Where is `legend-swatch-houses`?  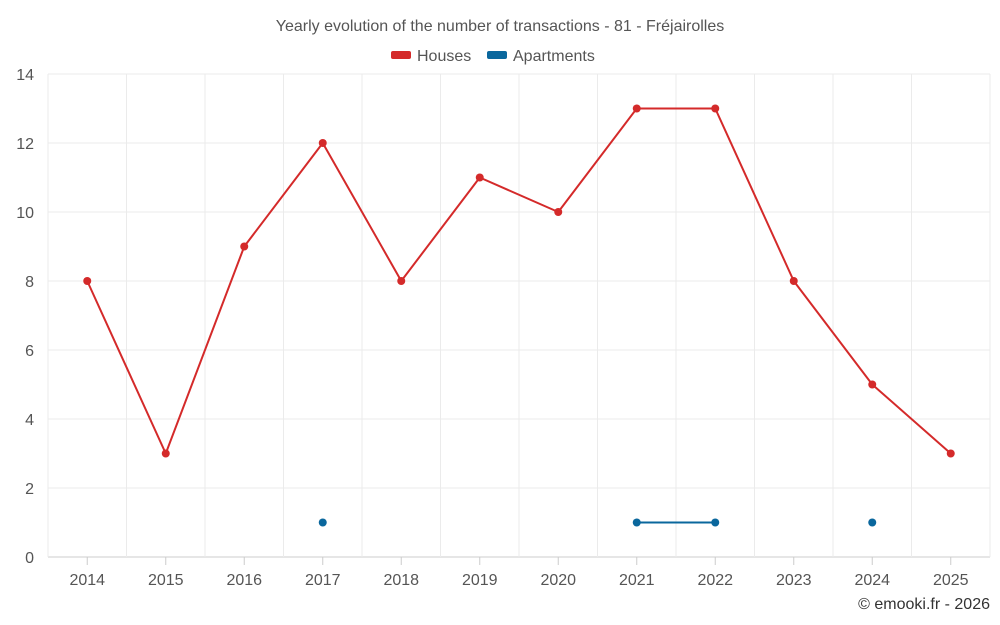 legend-swatch-houses is located at coordinates (401, 55).